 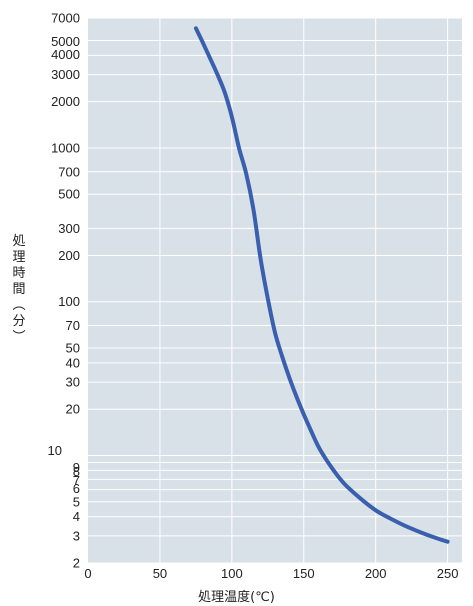 I want to click on y-tick-label: 7000, so click(x=65, y=18).